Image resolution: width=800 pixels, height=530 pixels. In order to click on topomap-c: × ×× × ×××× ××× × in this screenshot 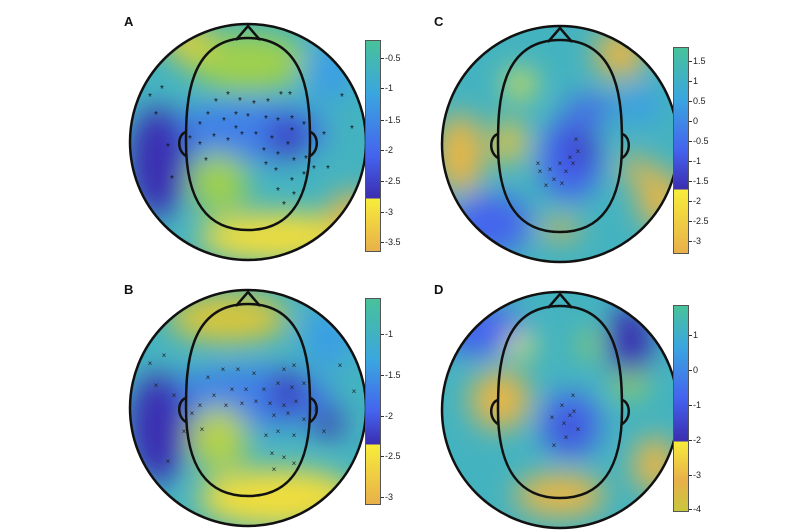, I will do `click(560, 144)`.